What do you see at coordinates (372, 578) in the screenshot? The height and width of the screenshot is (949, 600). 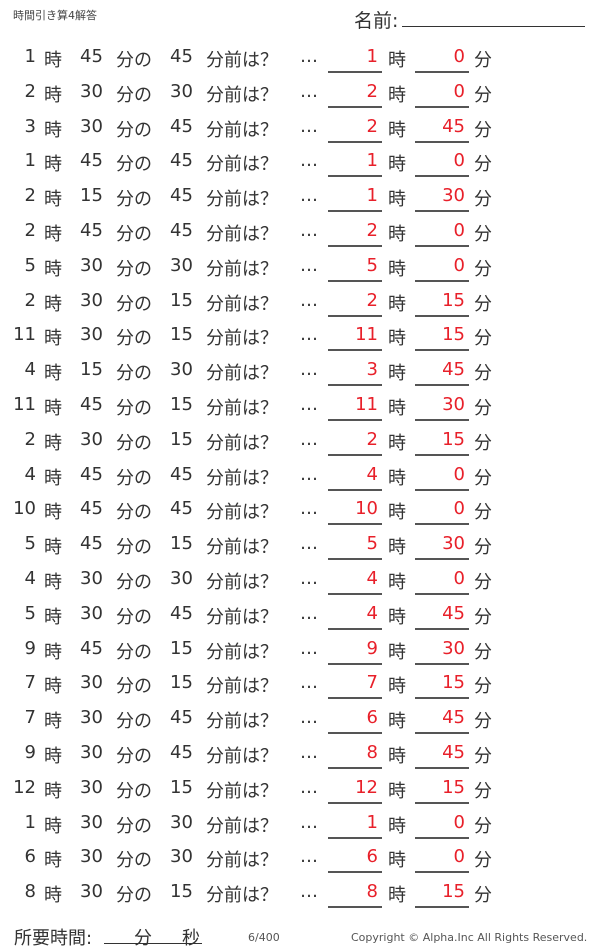 I see `answer-hour: 4` at bounding box center [372, 578].